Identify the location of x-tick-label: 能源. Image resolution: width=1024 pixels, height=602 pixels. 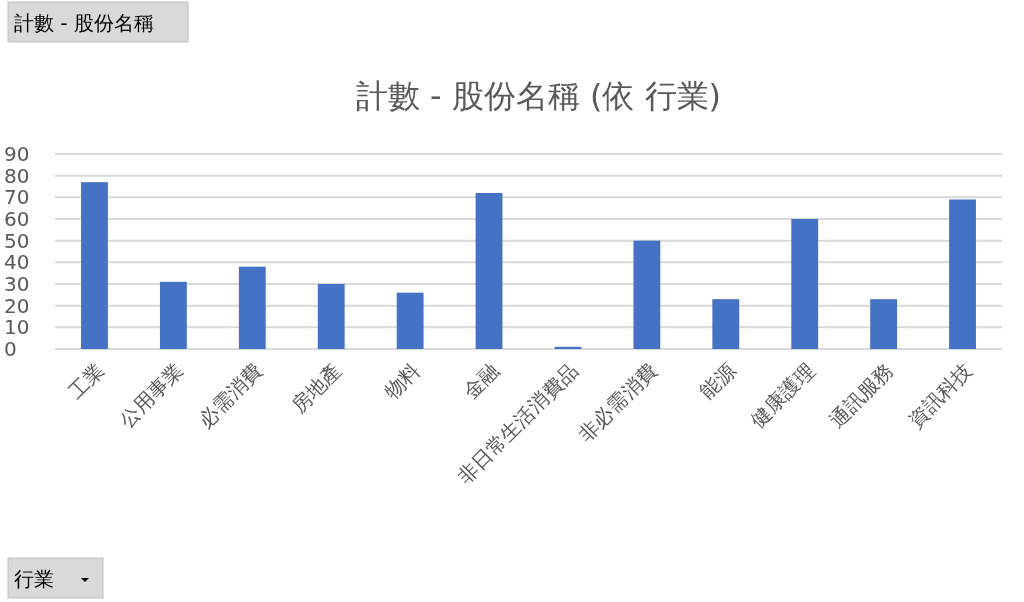
(718, 381).